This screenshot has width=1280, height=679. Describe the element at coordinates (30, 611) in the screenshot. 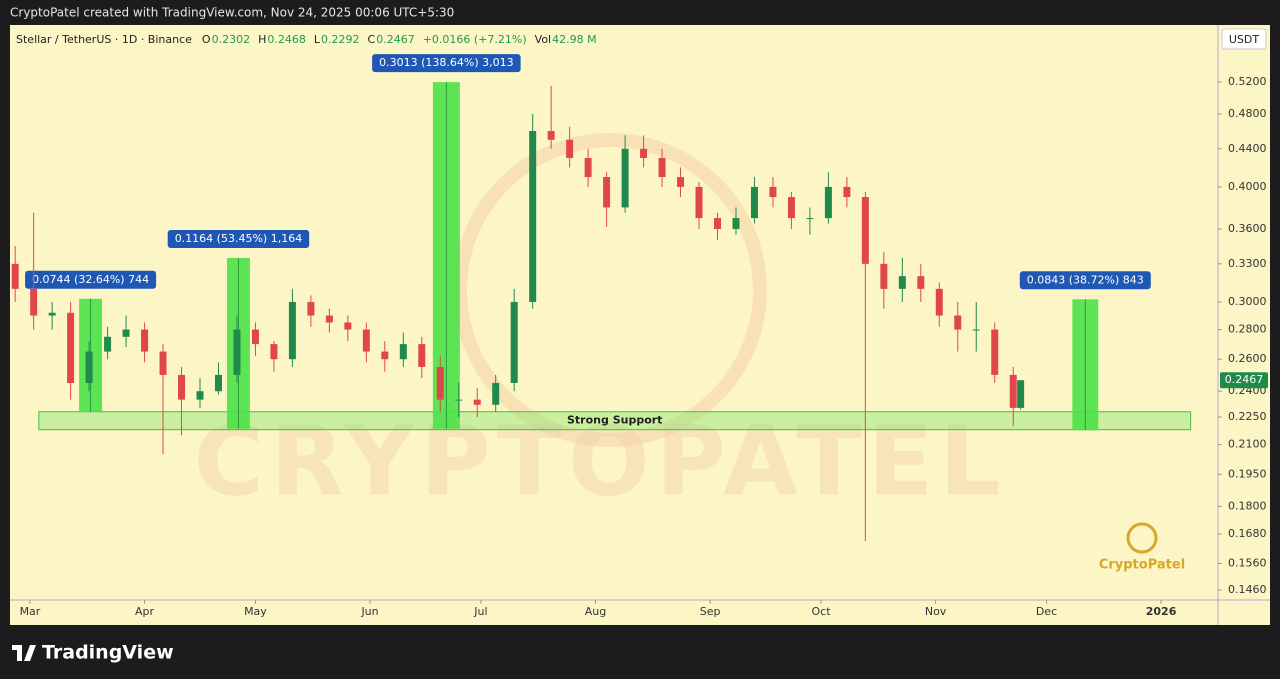

I see `x-tick-label: Mar` at that location.